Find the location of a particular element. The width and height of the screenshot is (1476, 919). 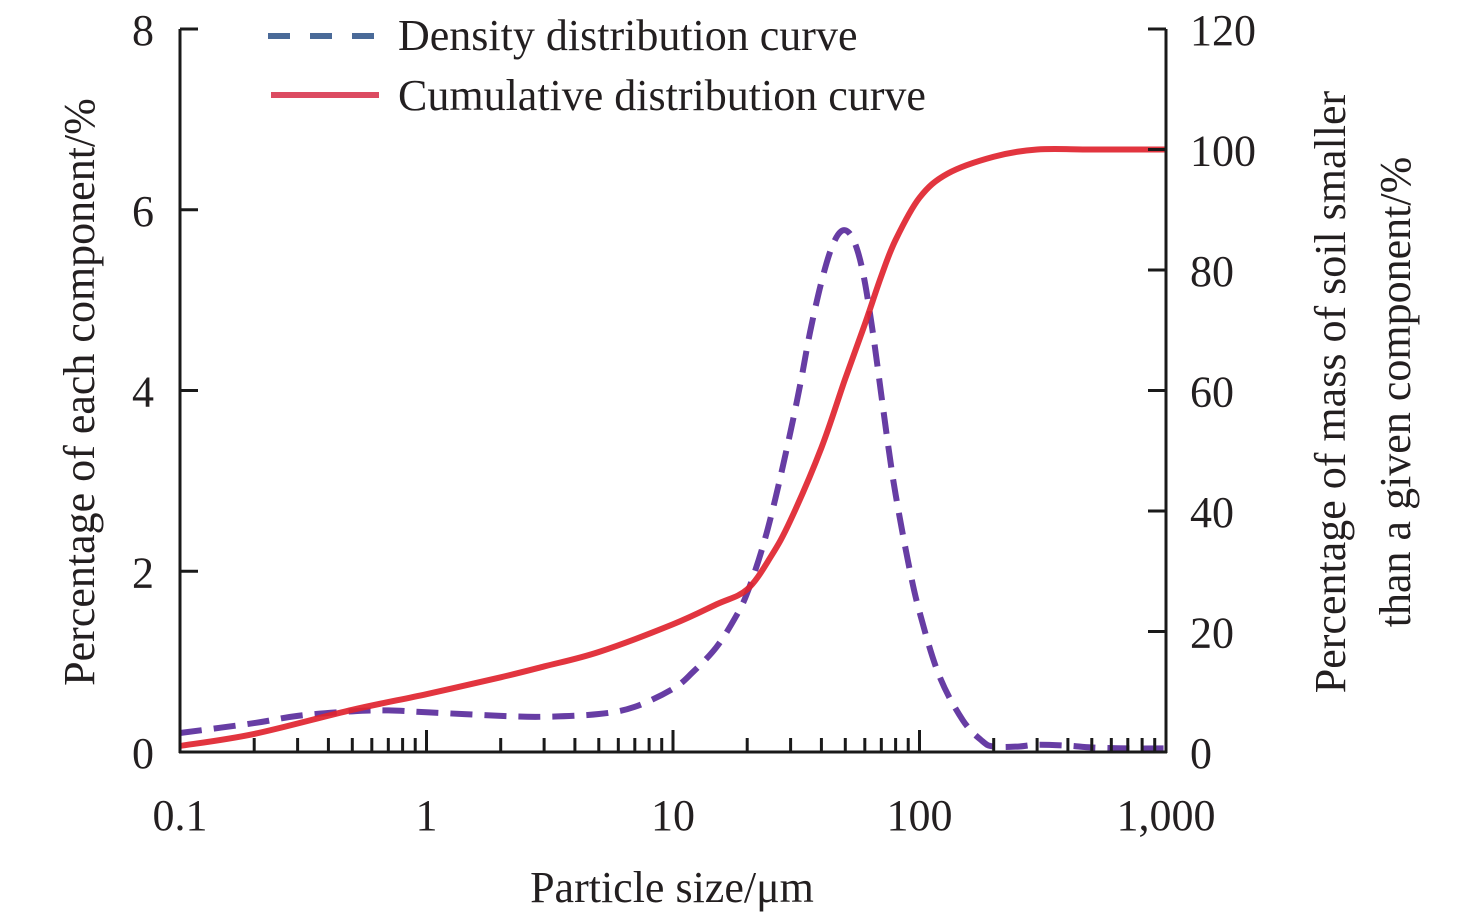

x-axis-title: Particle size/μm is located at coordinates (672, 887).